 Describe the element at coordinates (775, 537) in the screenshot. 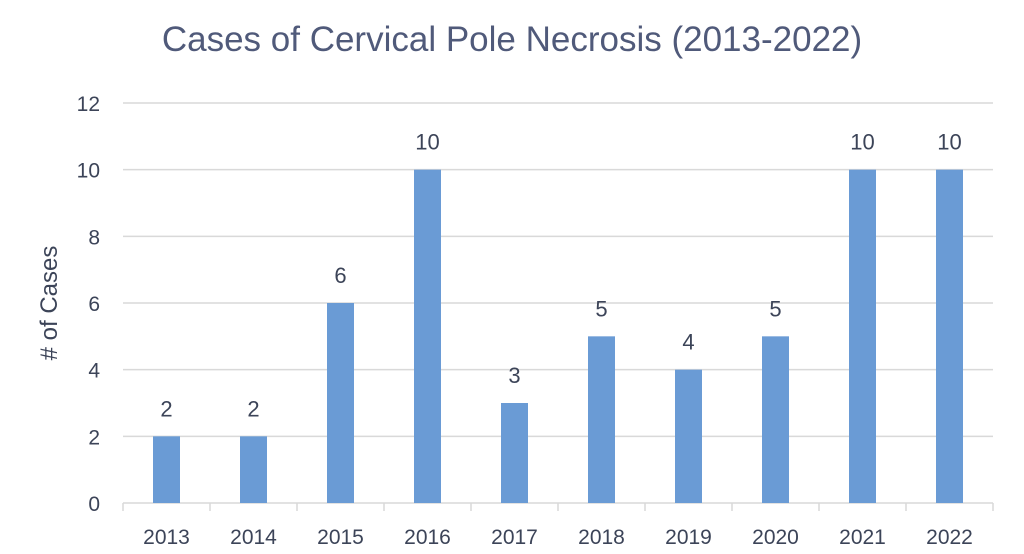

I see `x-tick-label-2020: 2020` at that location.